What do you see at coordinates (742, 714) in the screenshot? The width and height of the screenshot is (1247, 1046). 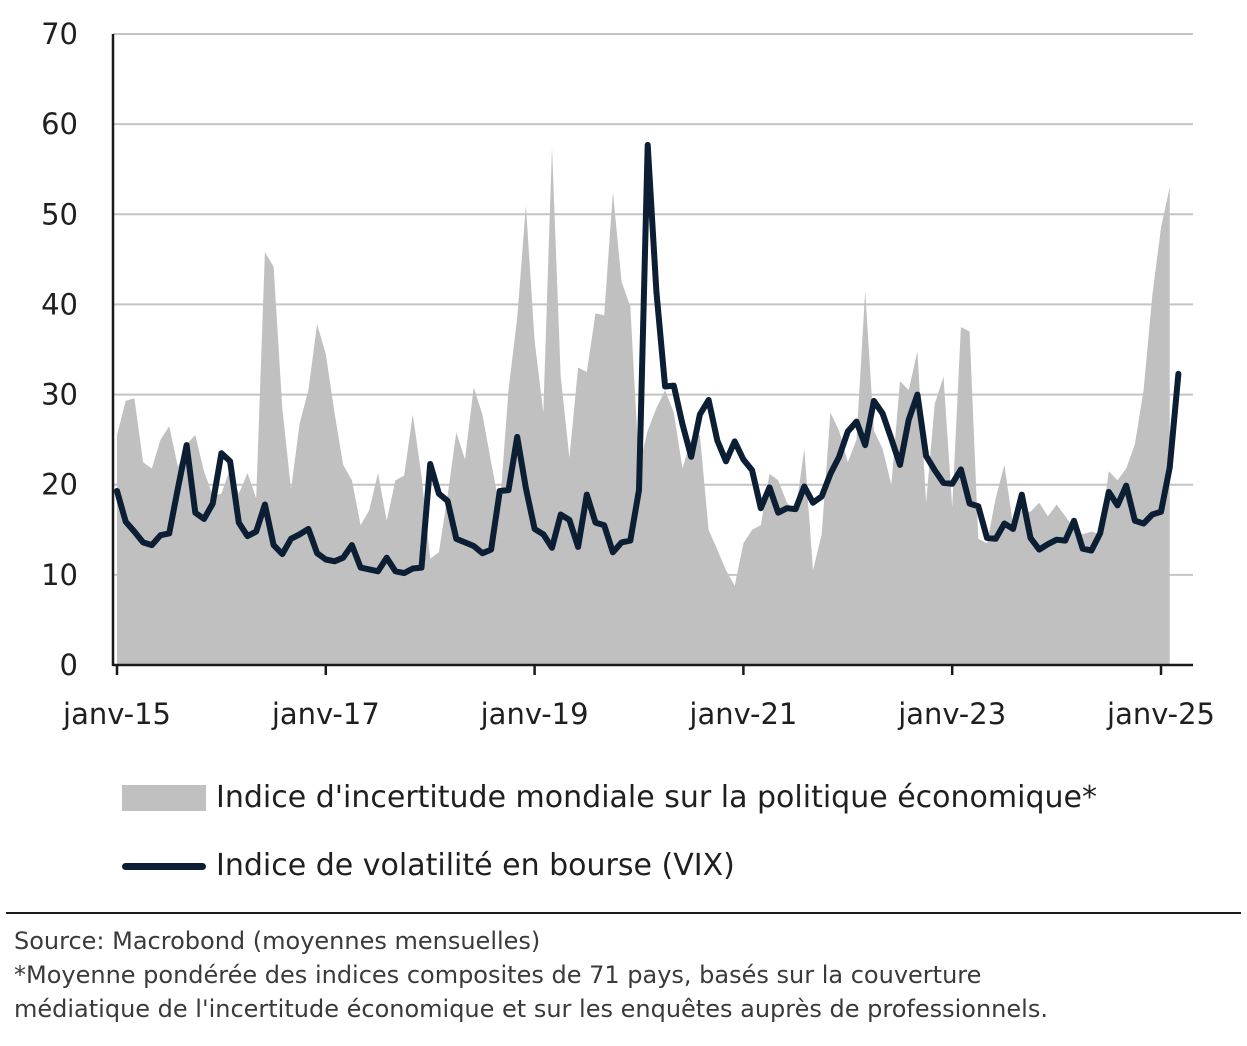 I see `x-tick-label: janv-21` at bounding box center [742, 714].